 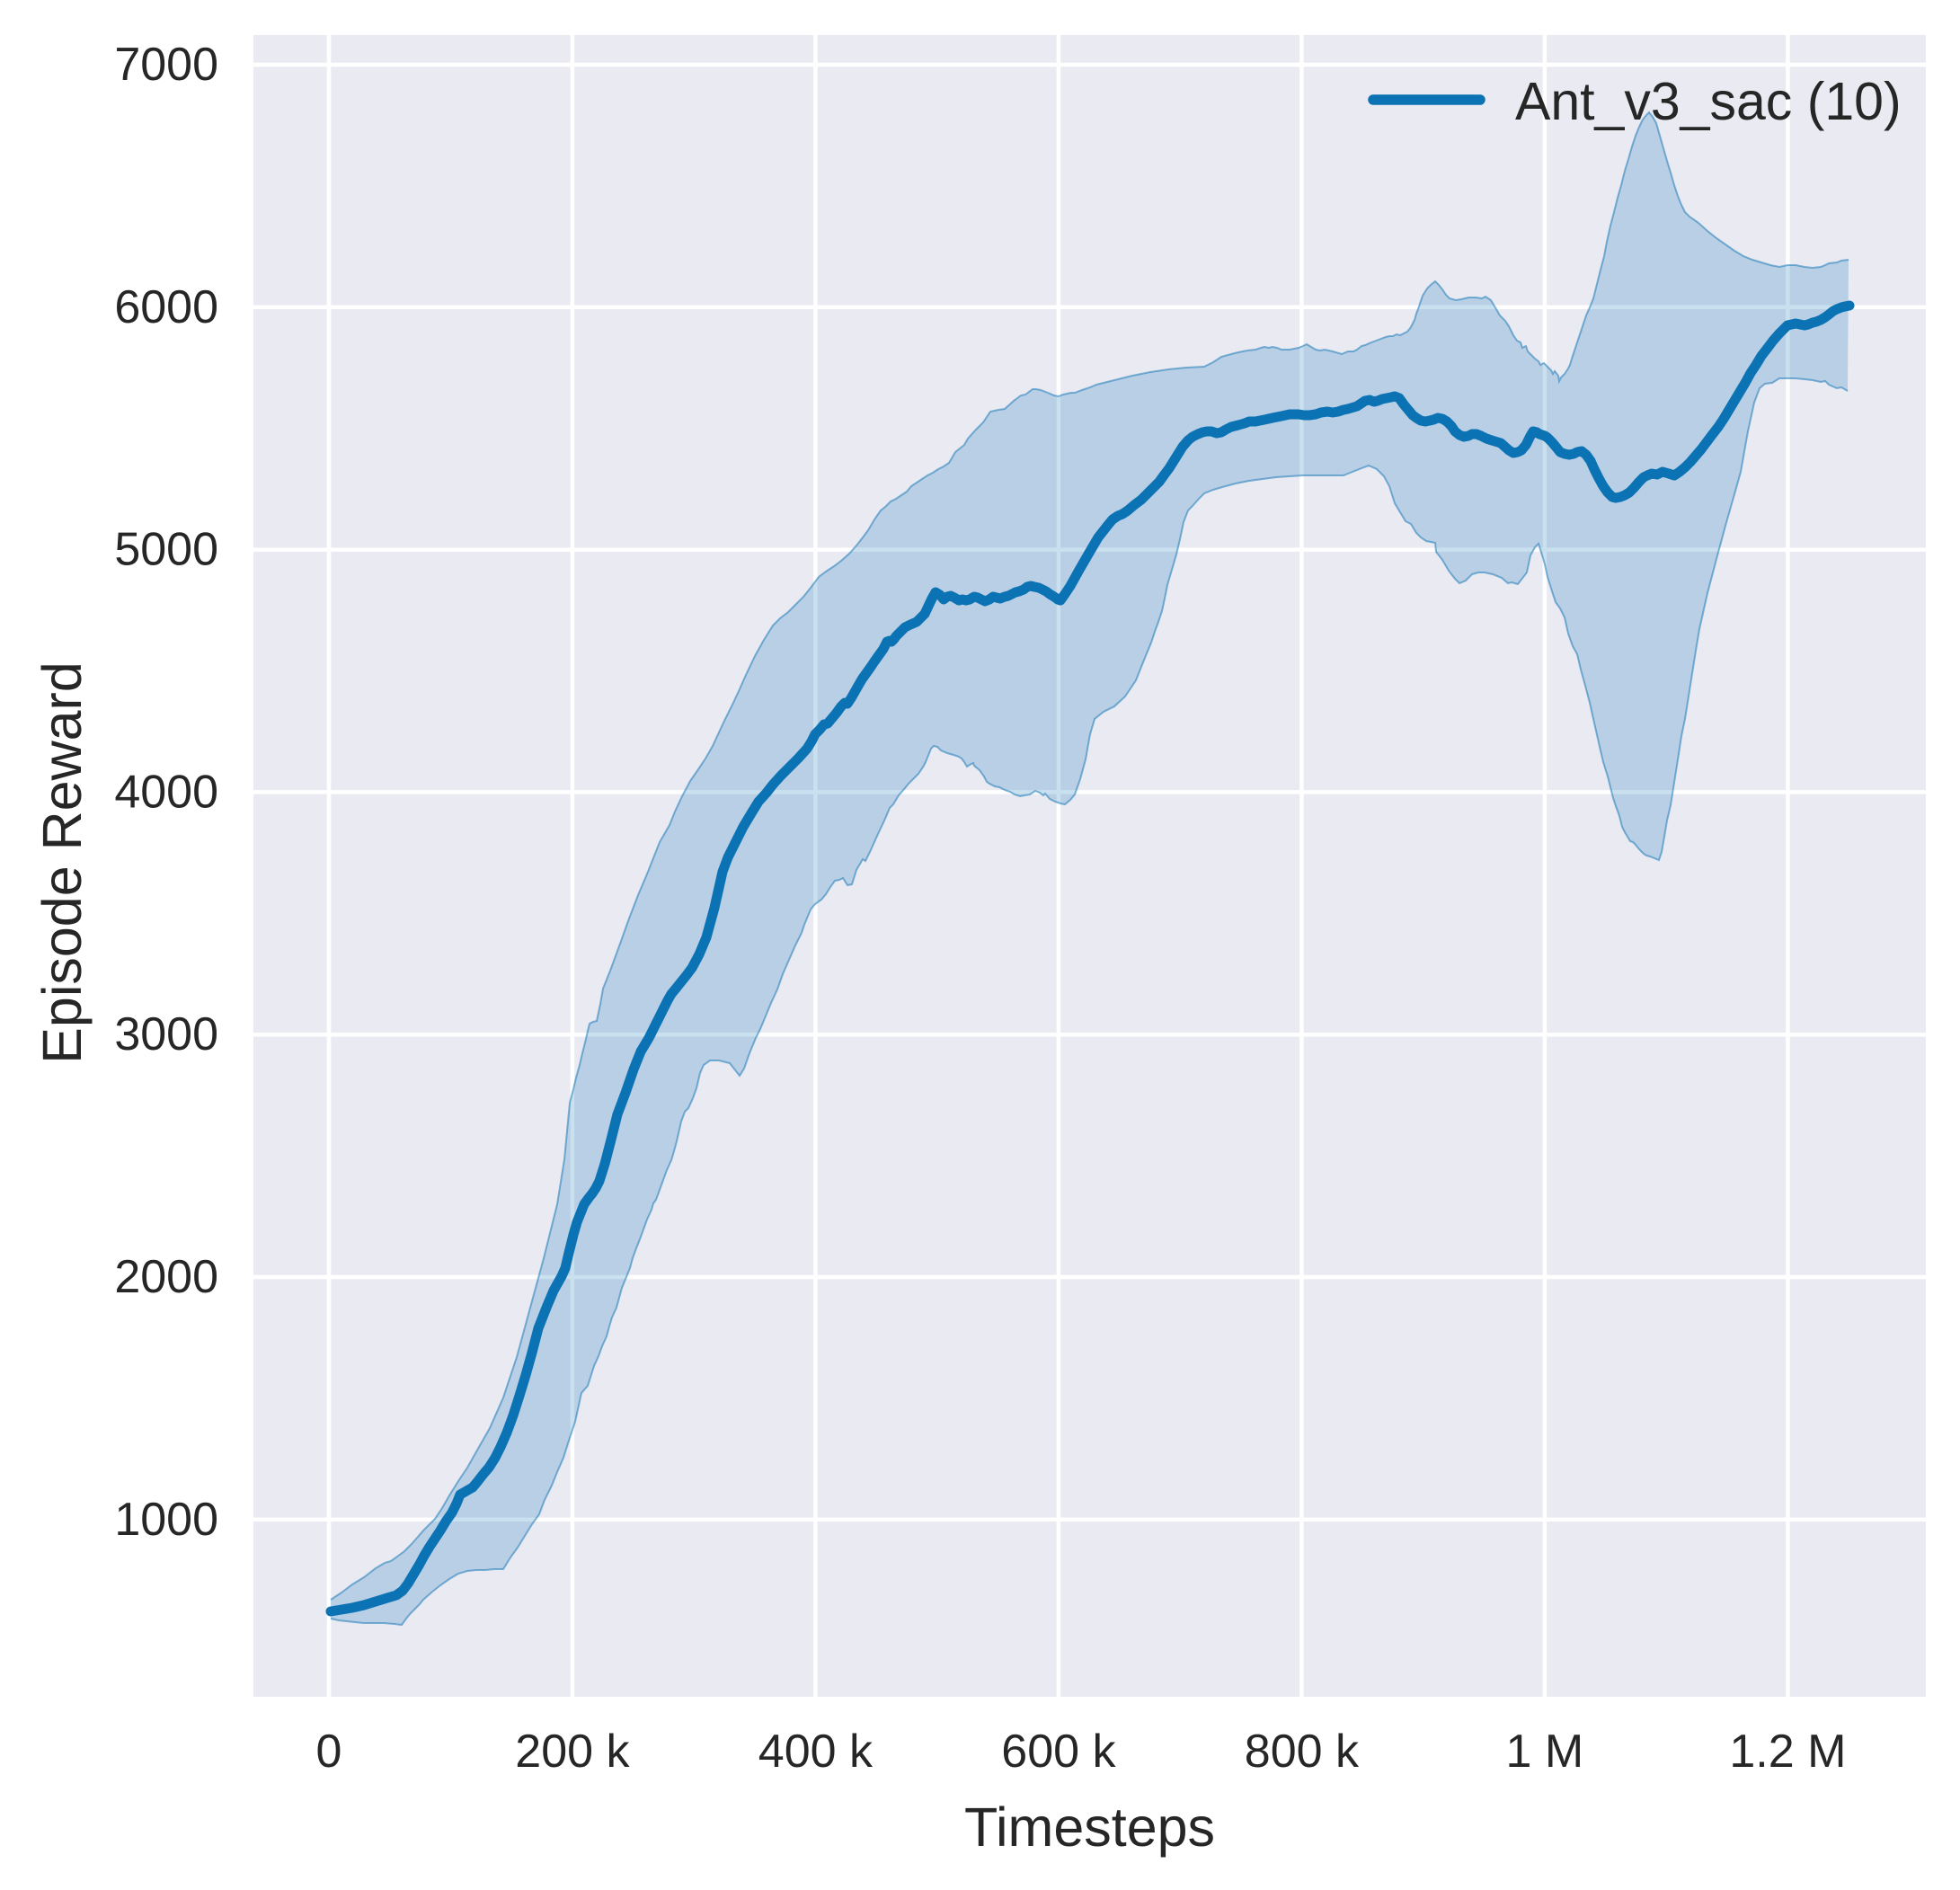 What do you see at coordinates (1302, 1752) in the screenshot?
I see `svg-text: 800 k` at bounding box center [1302, 1752].